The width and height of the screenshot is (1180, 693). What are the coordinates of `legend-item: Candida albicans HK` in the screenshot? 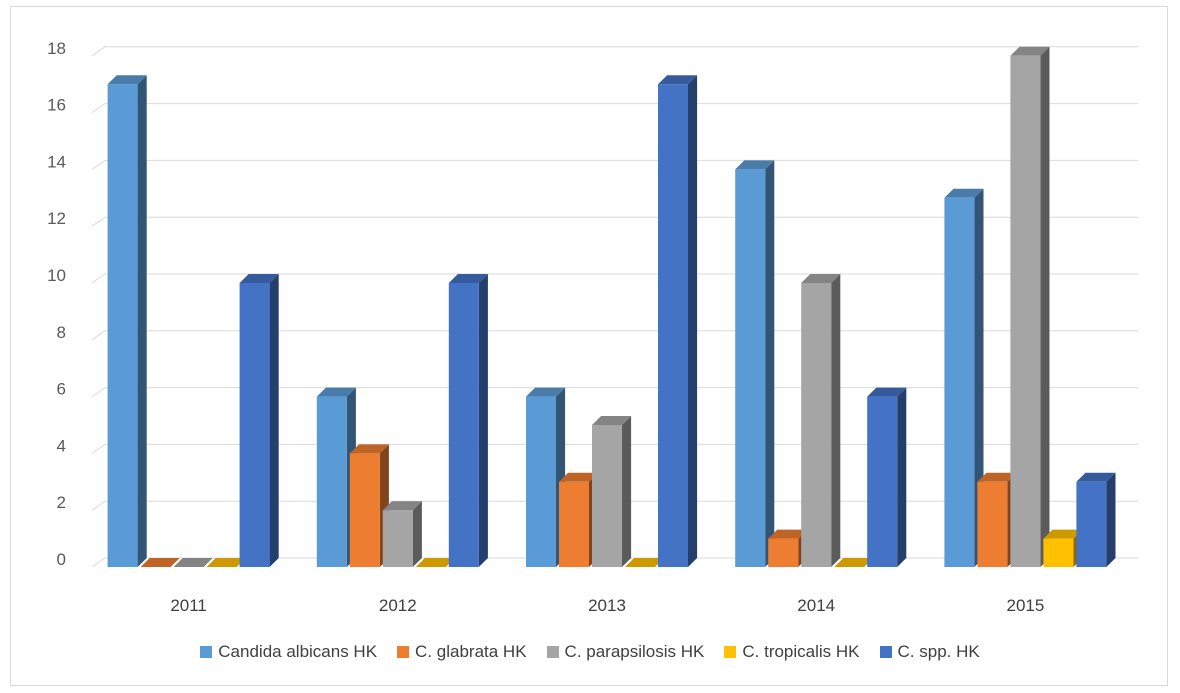 It's located at (288, 652).